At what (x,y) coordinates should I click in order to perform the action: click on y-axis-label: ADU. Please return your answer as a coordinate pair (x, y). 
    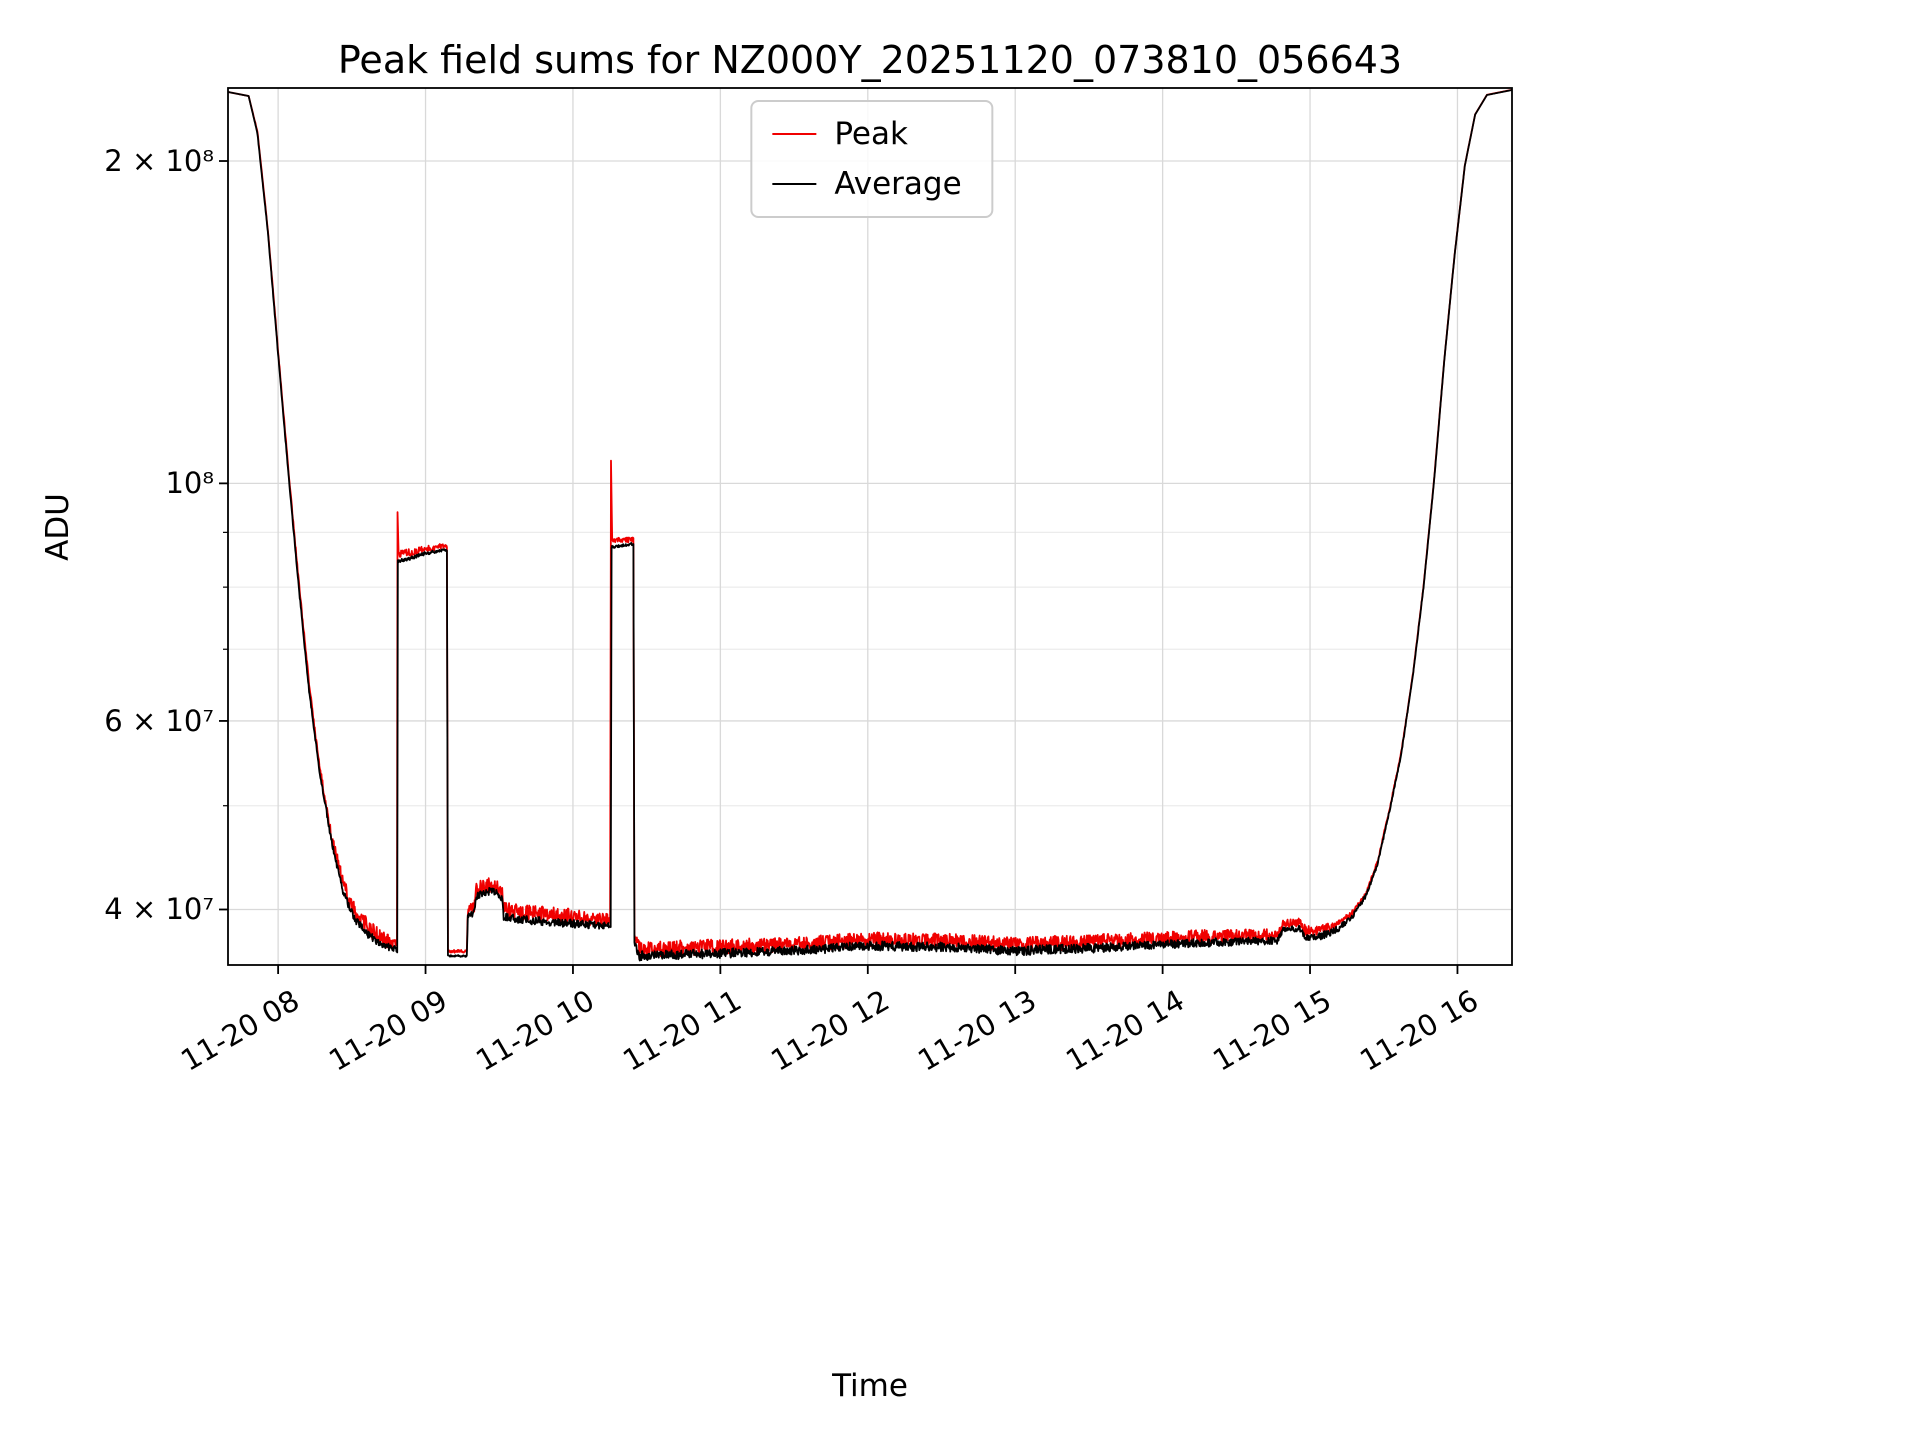
    Looking at the image, I should click on (58, 527).